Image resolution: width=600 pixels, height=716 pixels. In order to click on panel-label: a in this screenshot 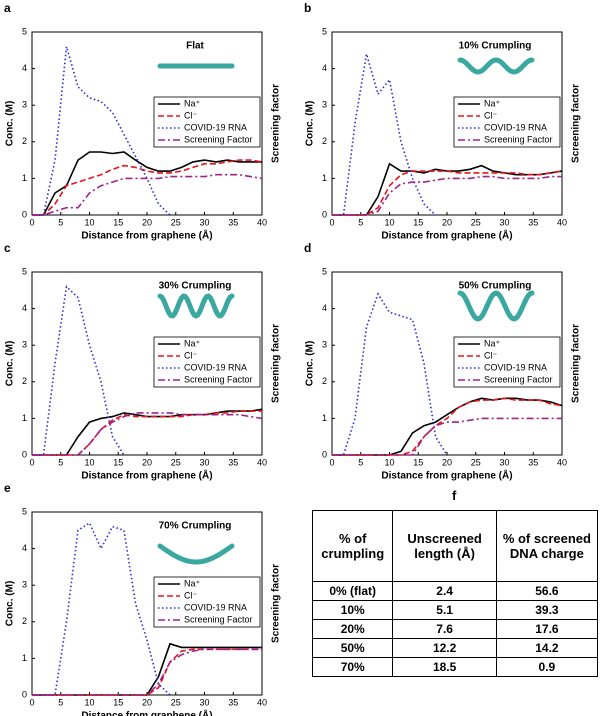, I will do `click(7, 8)`.